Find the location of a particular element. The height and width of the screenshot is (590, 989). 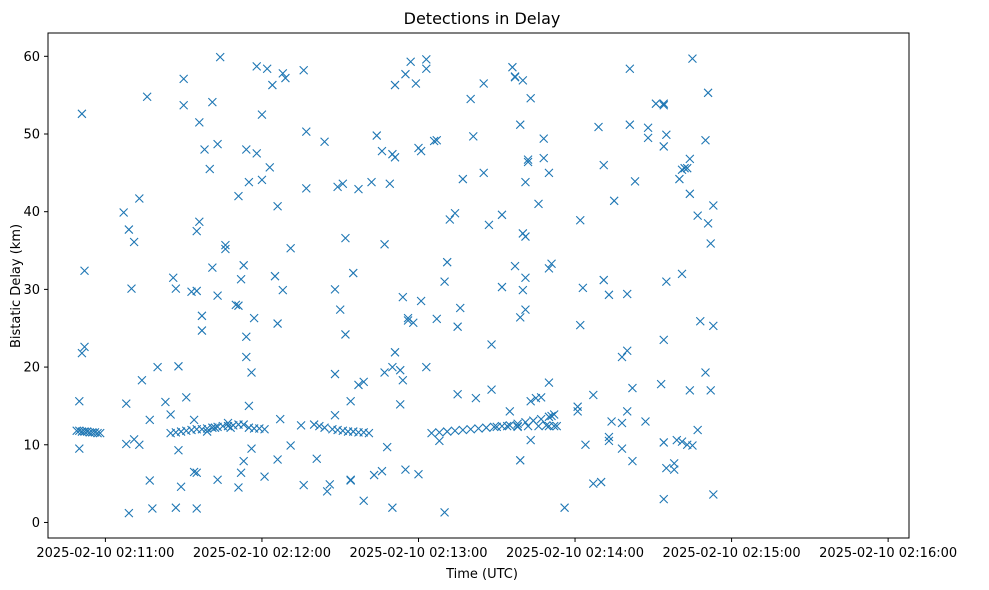

x-tick-label: 2025-02-10 02:12:00 is located at coordinates (262, 553).